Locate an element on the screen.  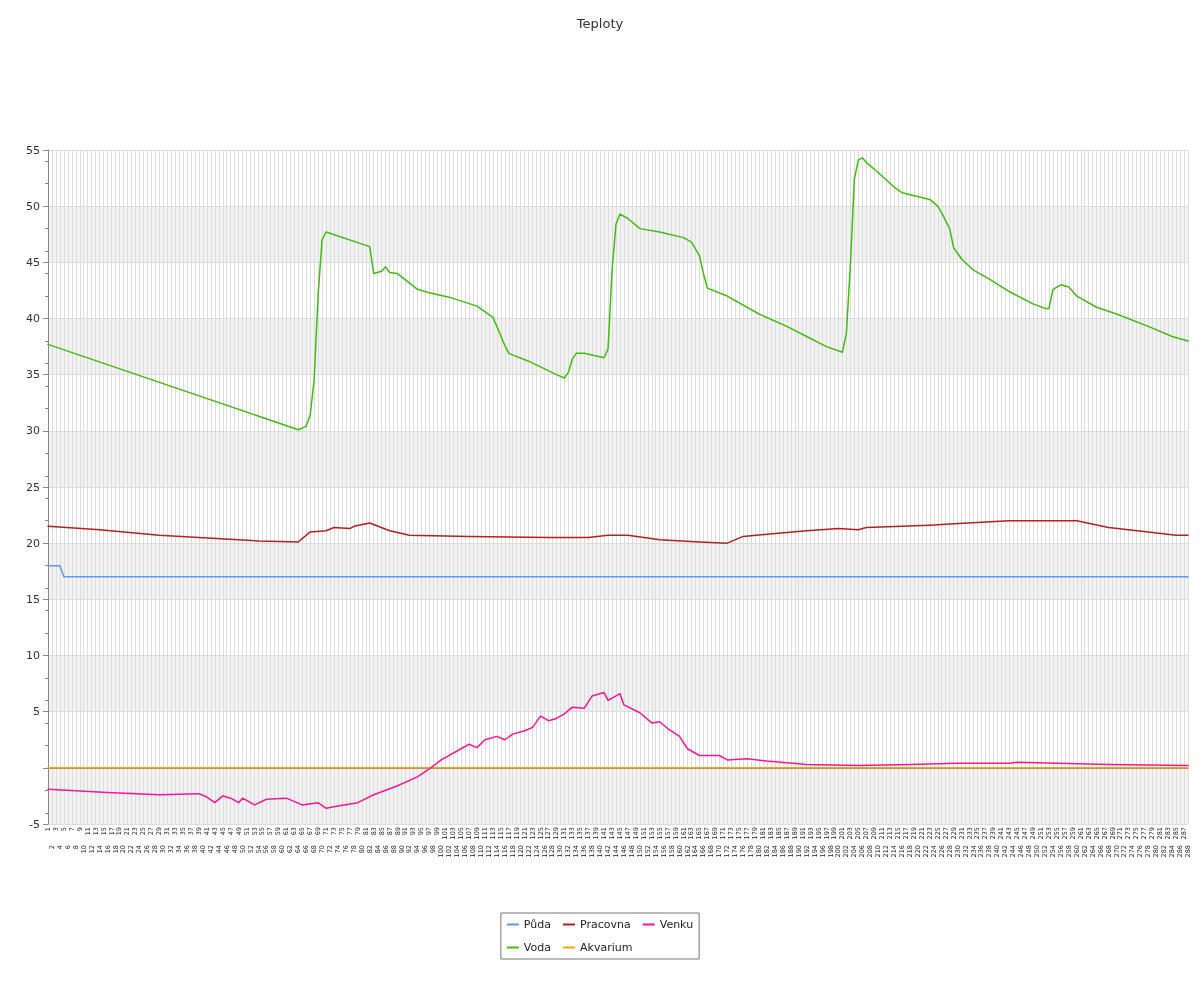
y-tick-label: 50 is located at coordinates (33, 206).